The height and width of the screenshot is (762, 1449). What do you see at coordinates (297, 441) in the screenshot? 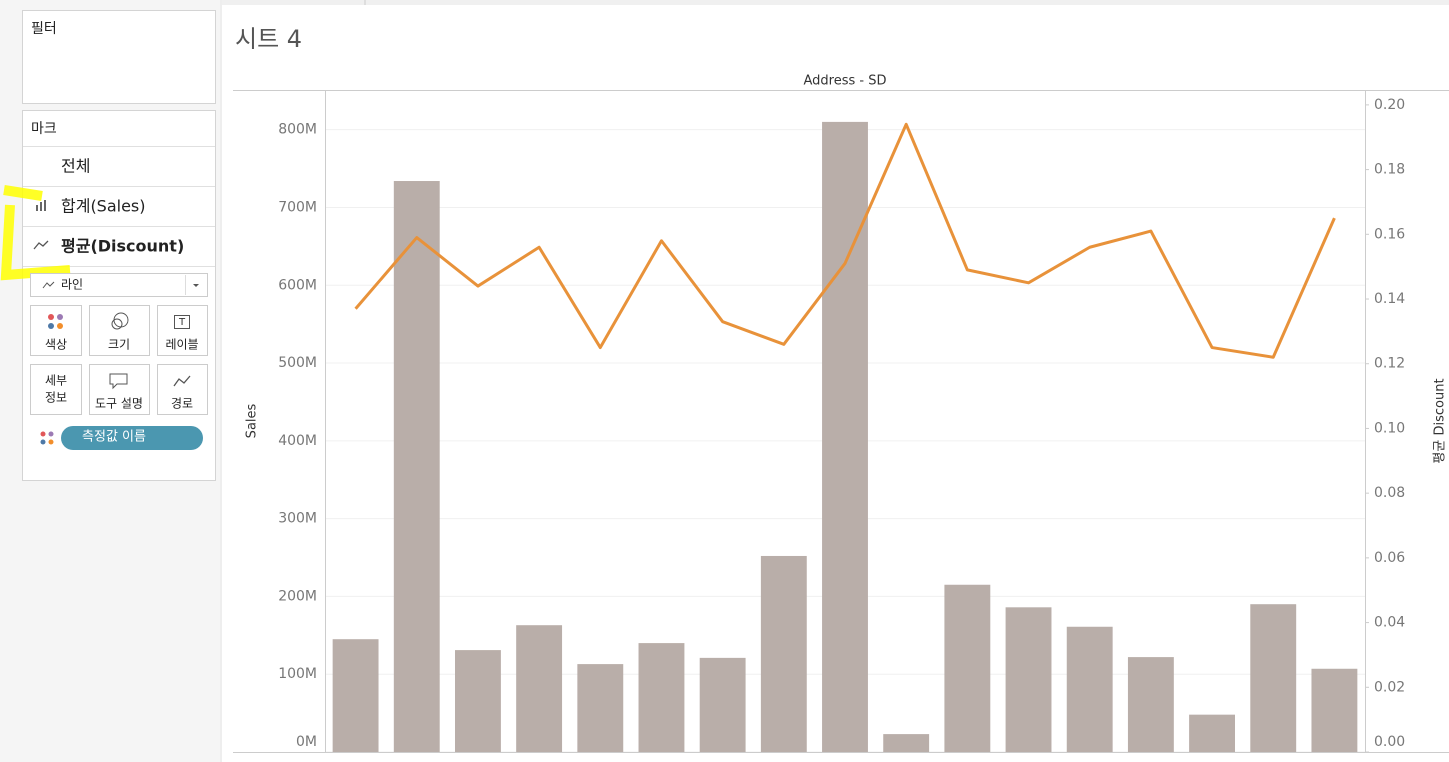
I see `y-tick-label: 400M` at bounding box center [297, 441].